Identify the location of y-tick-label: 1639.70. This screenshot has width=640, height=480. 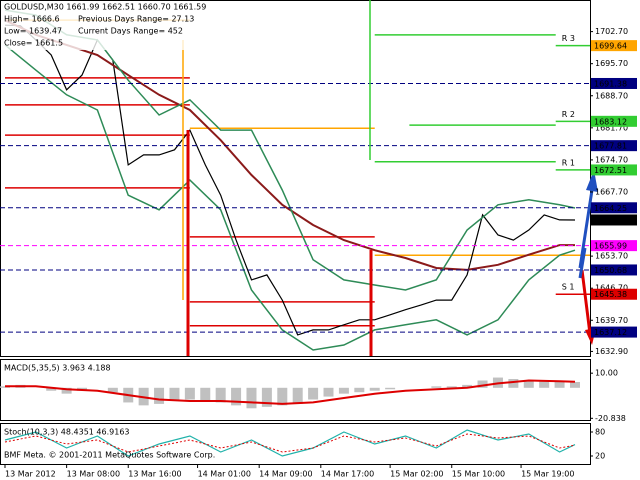
(611, 320).